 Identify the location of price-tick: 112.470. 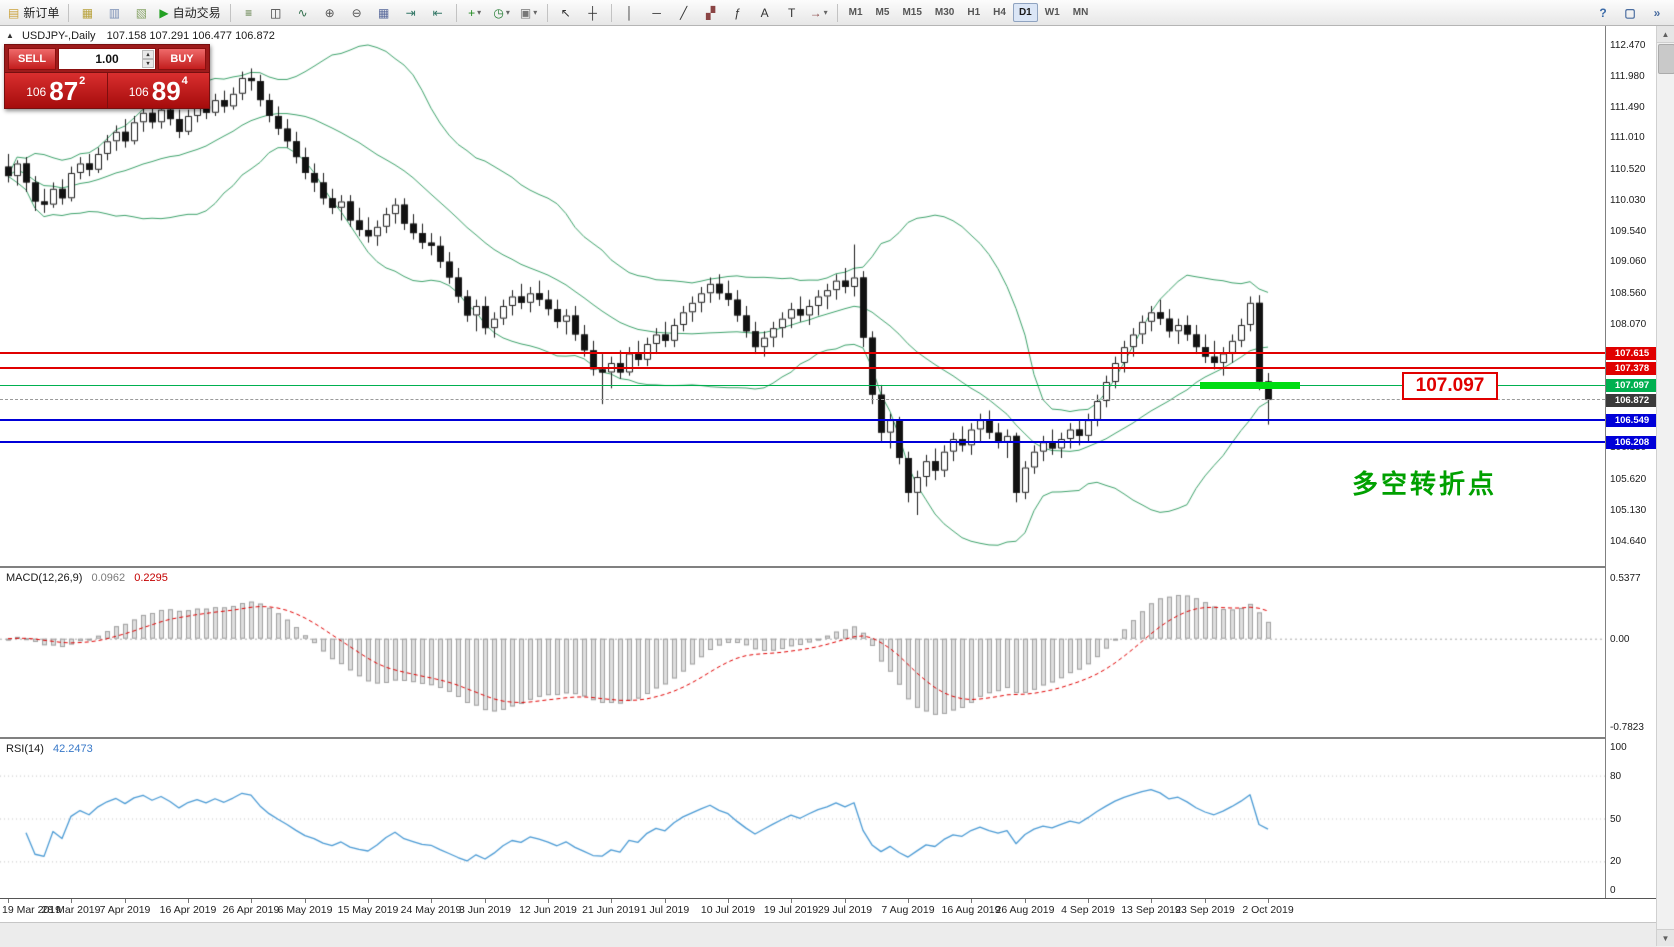
(1628, 45).